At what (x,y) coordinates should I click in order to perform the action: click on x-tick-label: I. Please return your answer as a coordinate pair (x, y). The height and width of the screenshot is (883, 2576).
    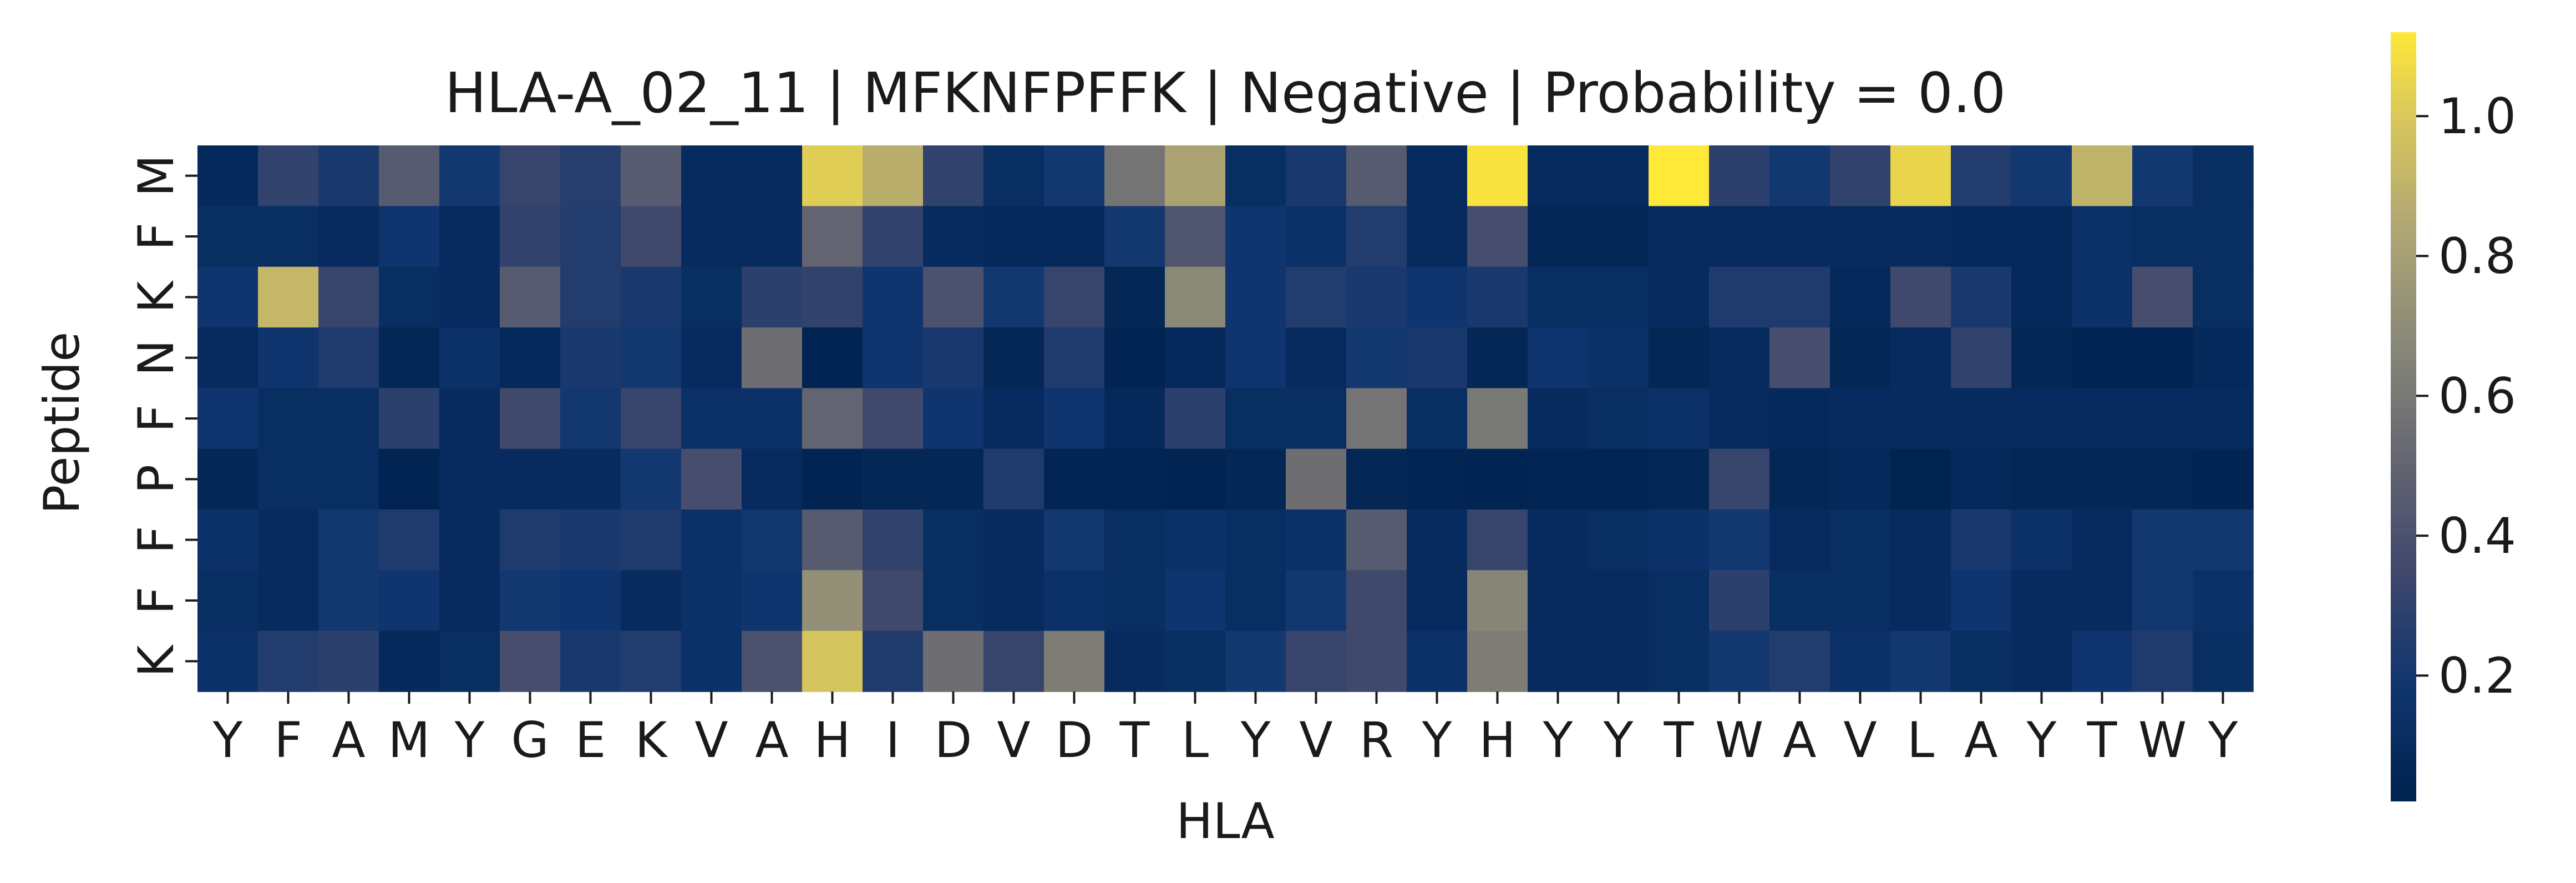
    Looking at the image, I should click on (893, 740).